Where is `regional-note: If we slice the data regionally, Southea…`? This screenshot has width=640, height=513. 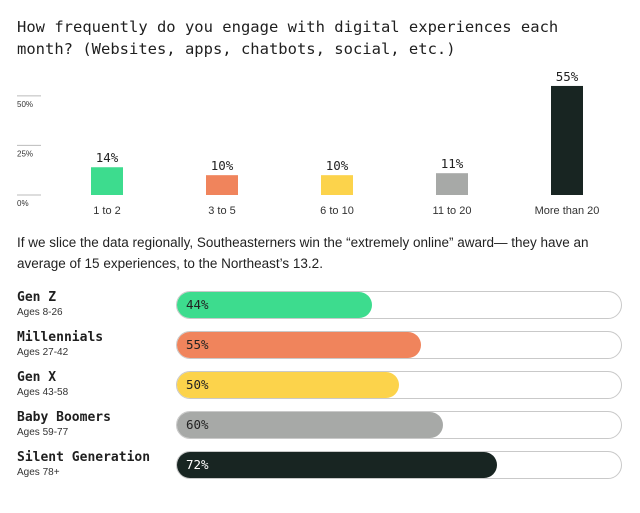 regional-note: If we slice the data regionally, Southea… is located at coordinates (303, 253).